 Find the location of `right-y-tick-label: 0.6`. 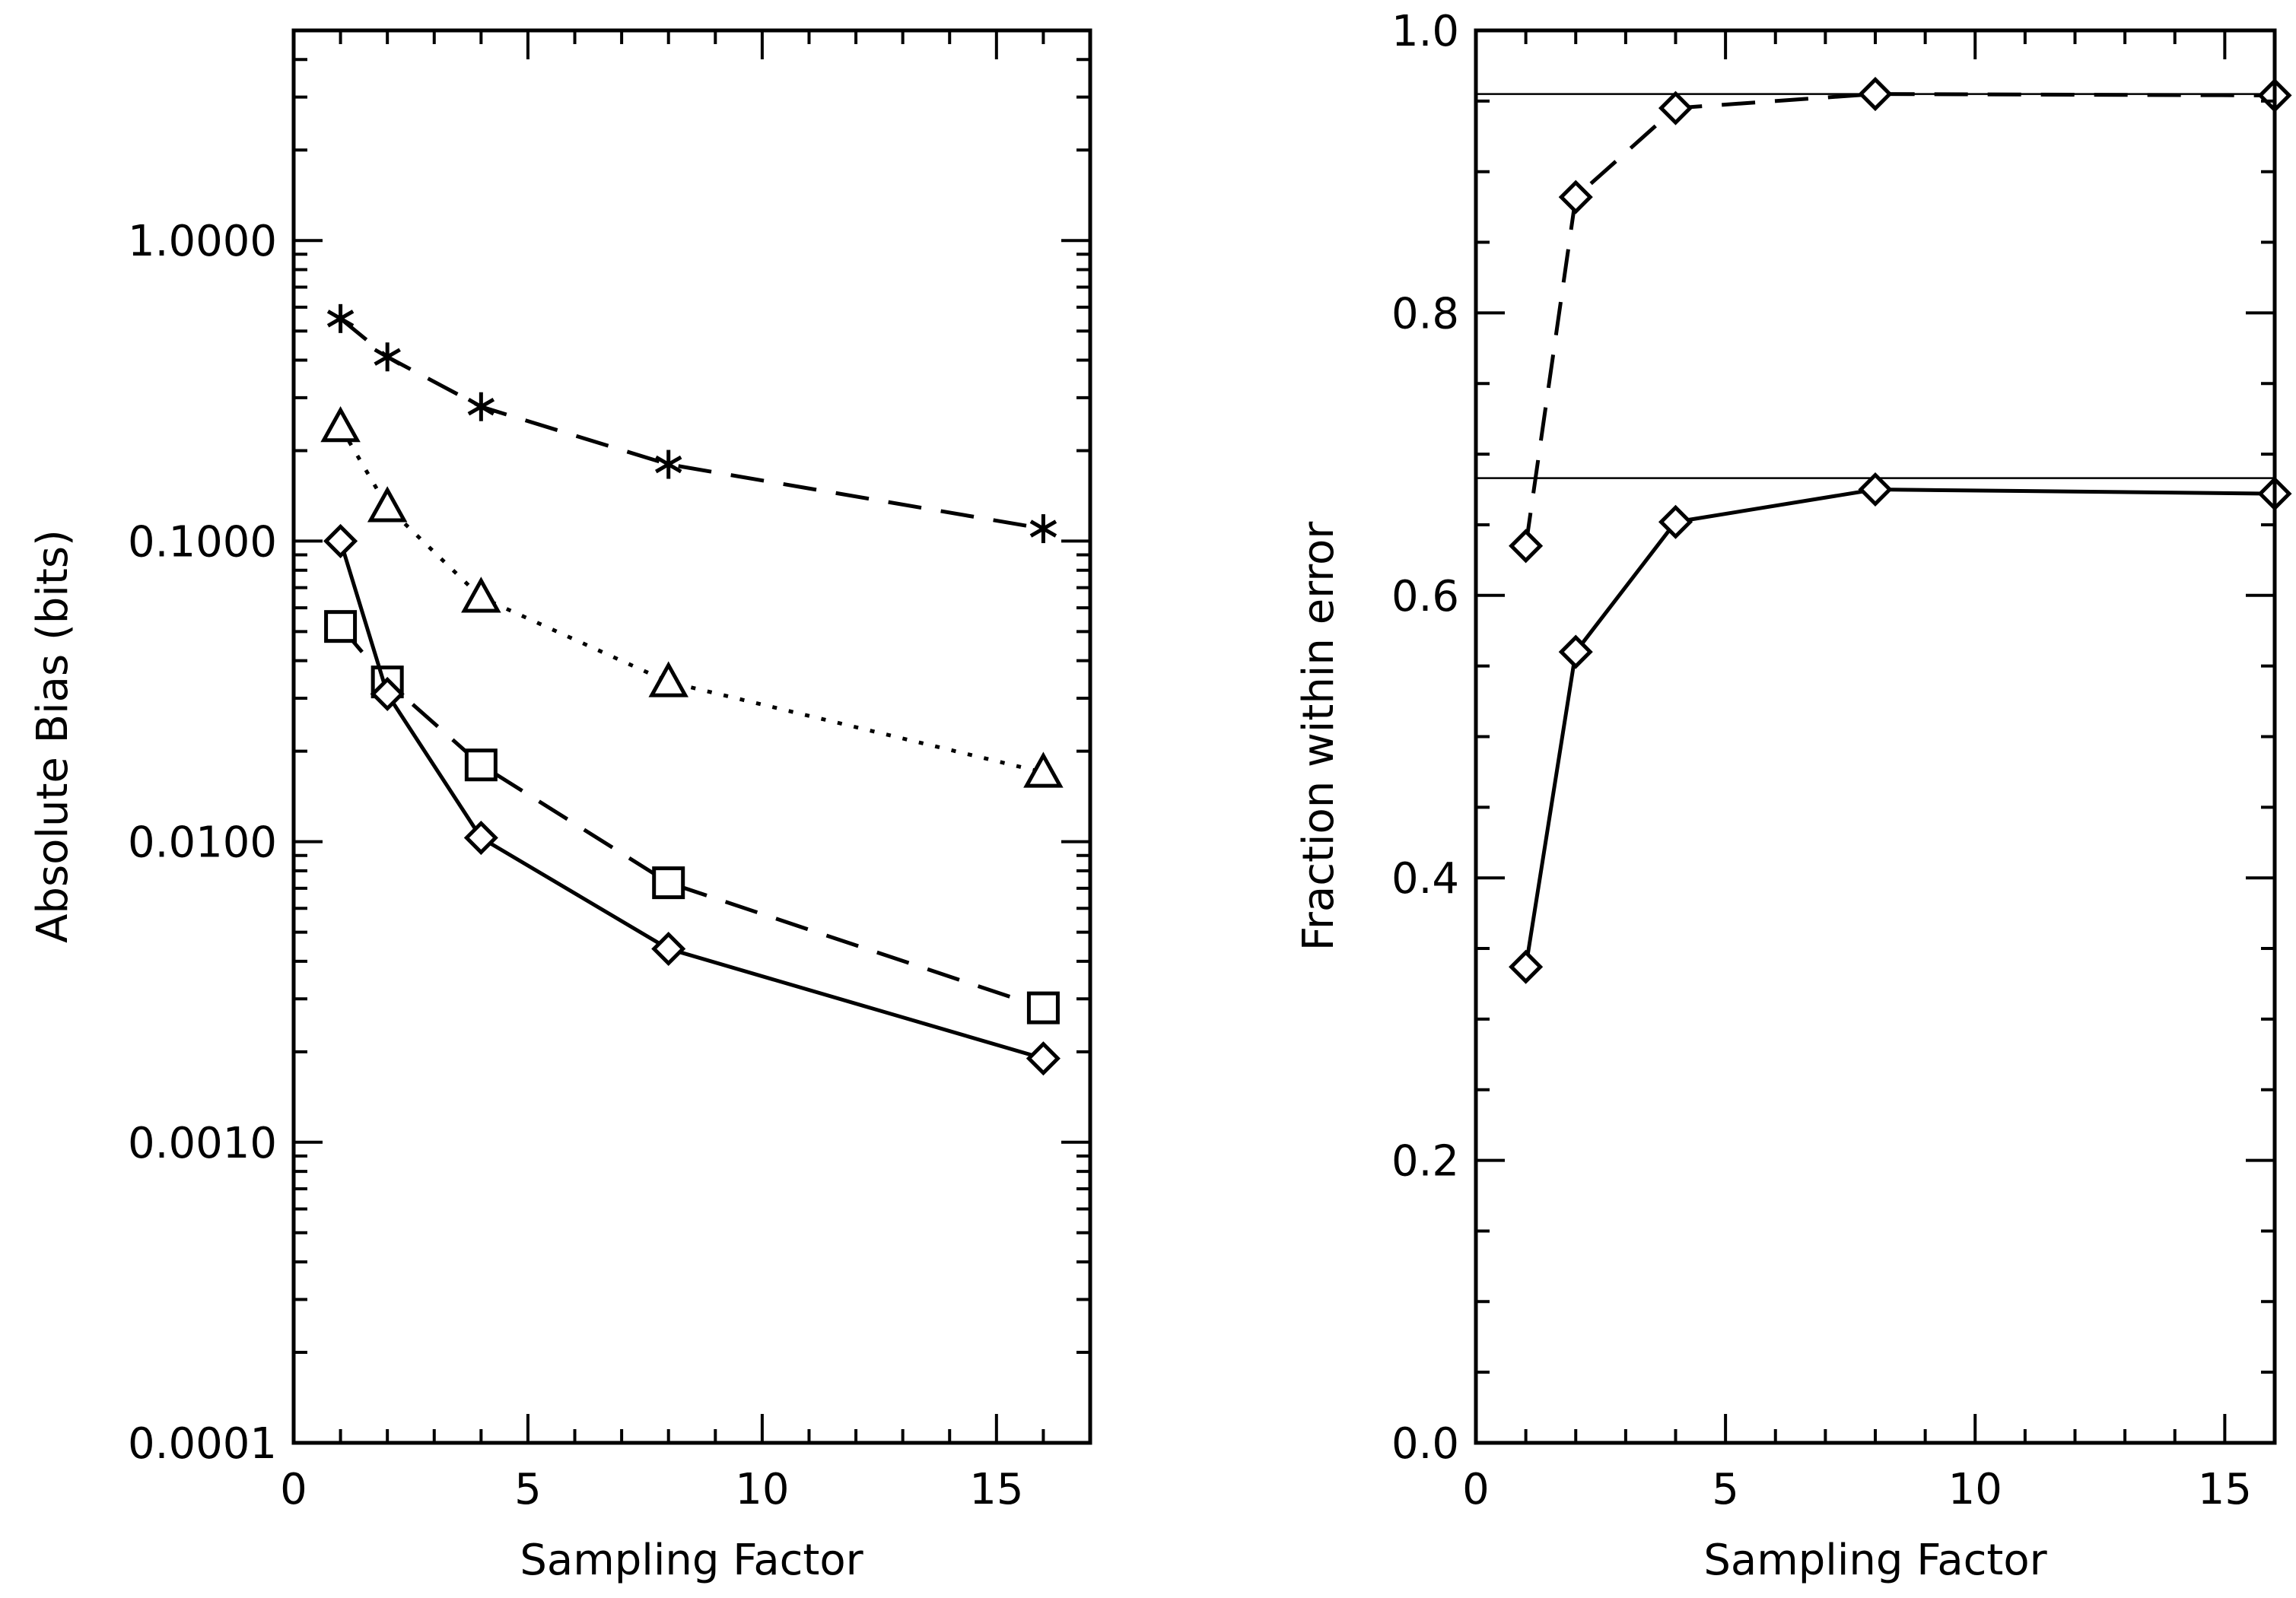

right-y-tick-label: 0.6 is located at coordinates (1425, 597).